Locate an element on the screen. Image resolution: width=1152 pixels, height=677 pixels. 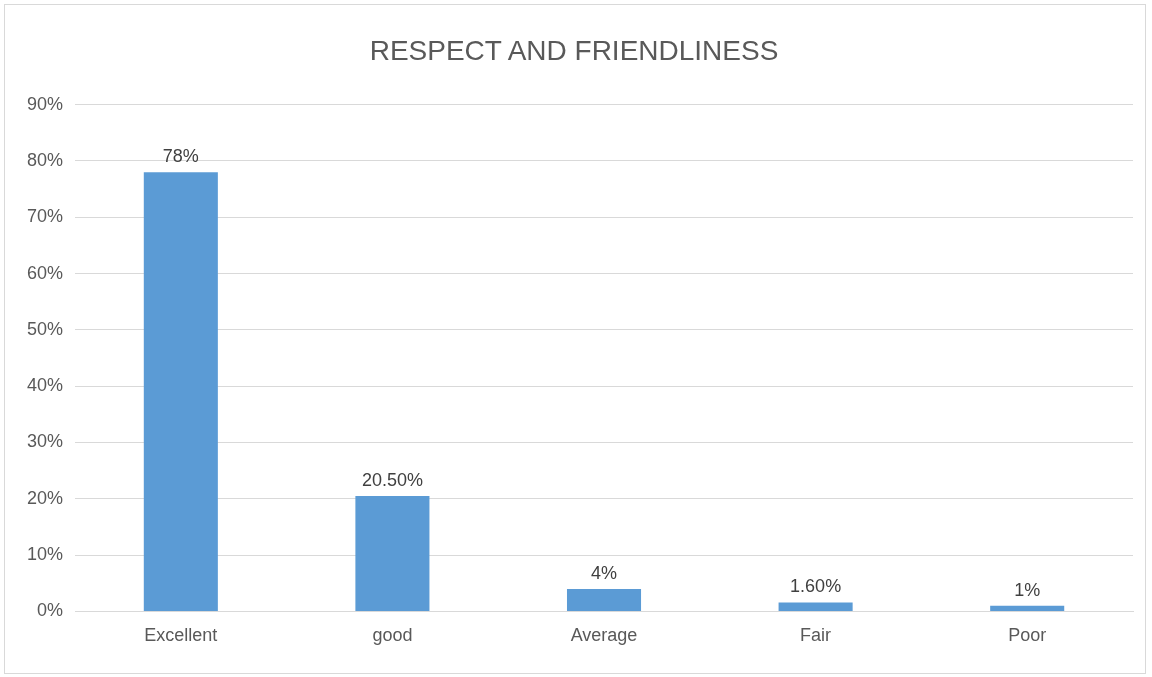
y-tick-label: 20% is located at coordinates (45, 497).